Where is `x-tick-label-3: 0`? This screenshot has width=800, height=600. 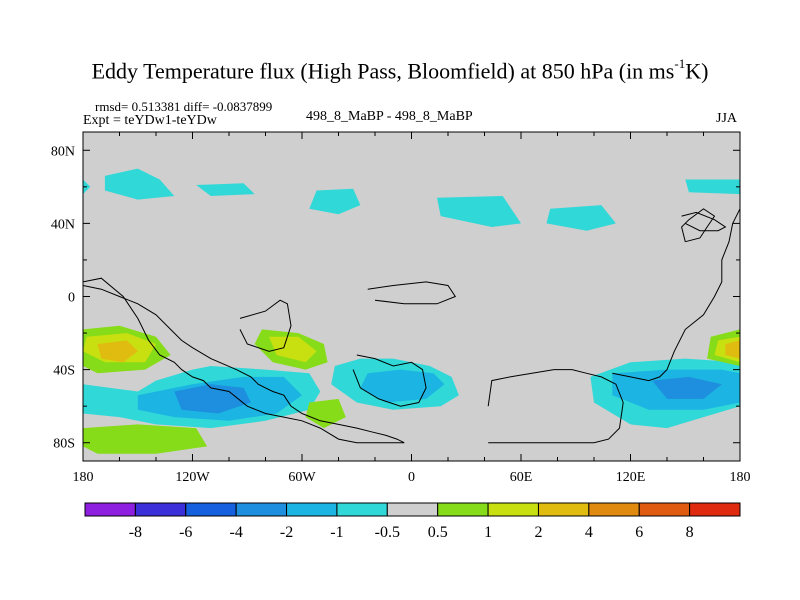
x-tick-label-3: 0 is located at coordinates (411, 477).